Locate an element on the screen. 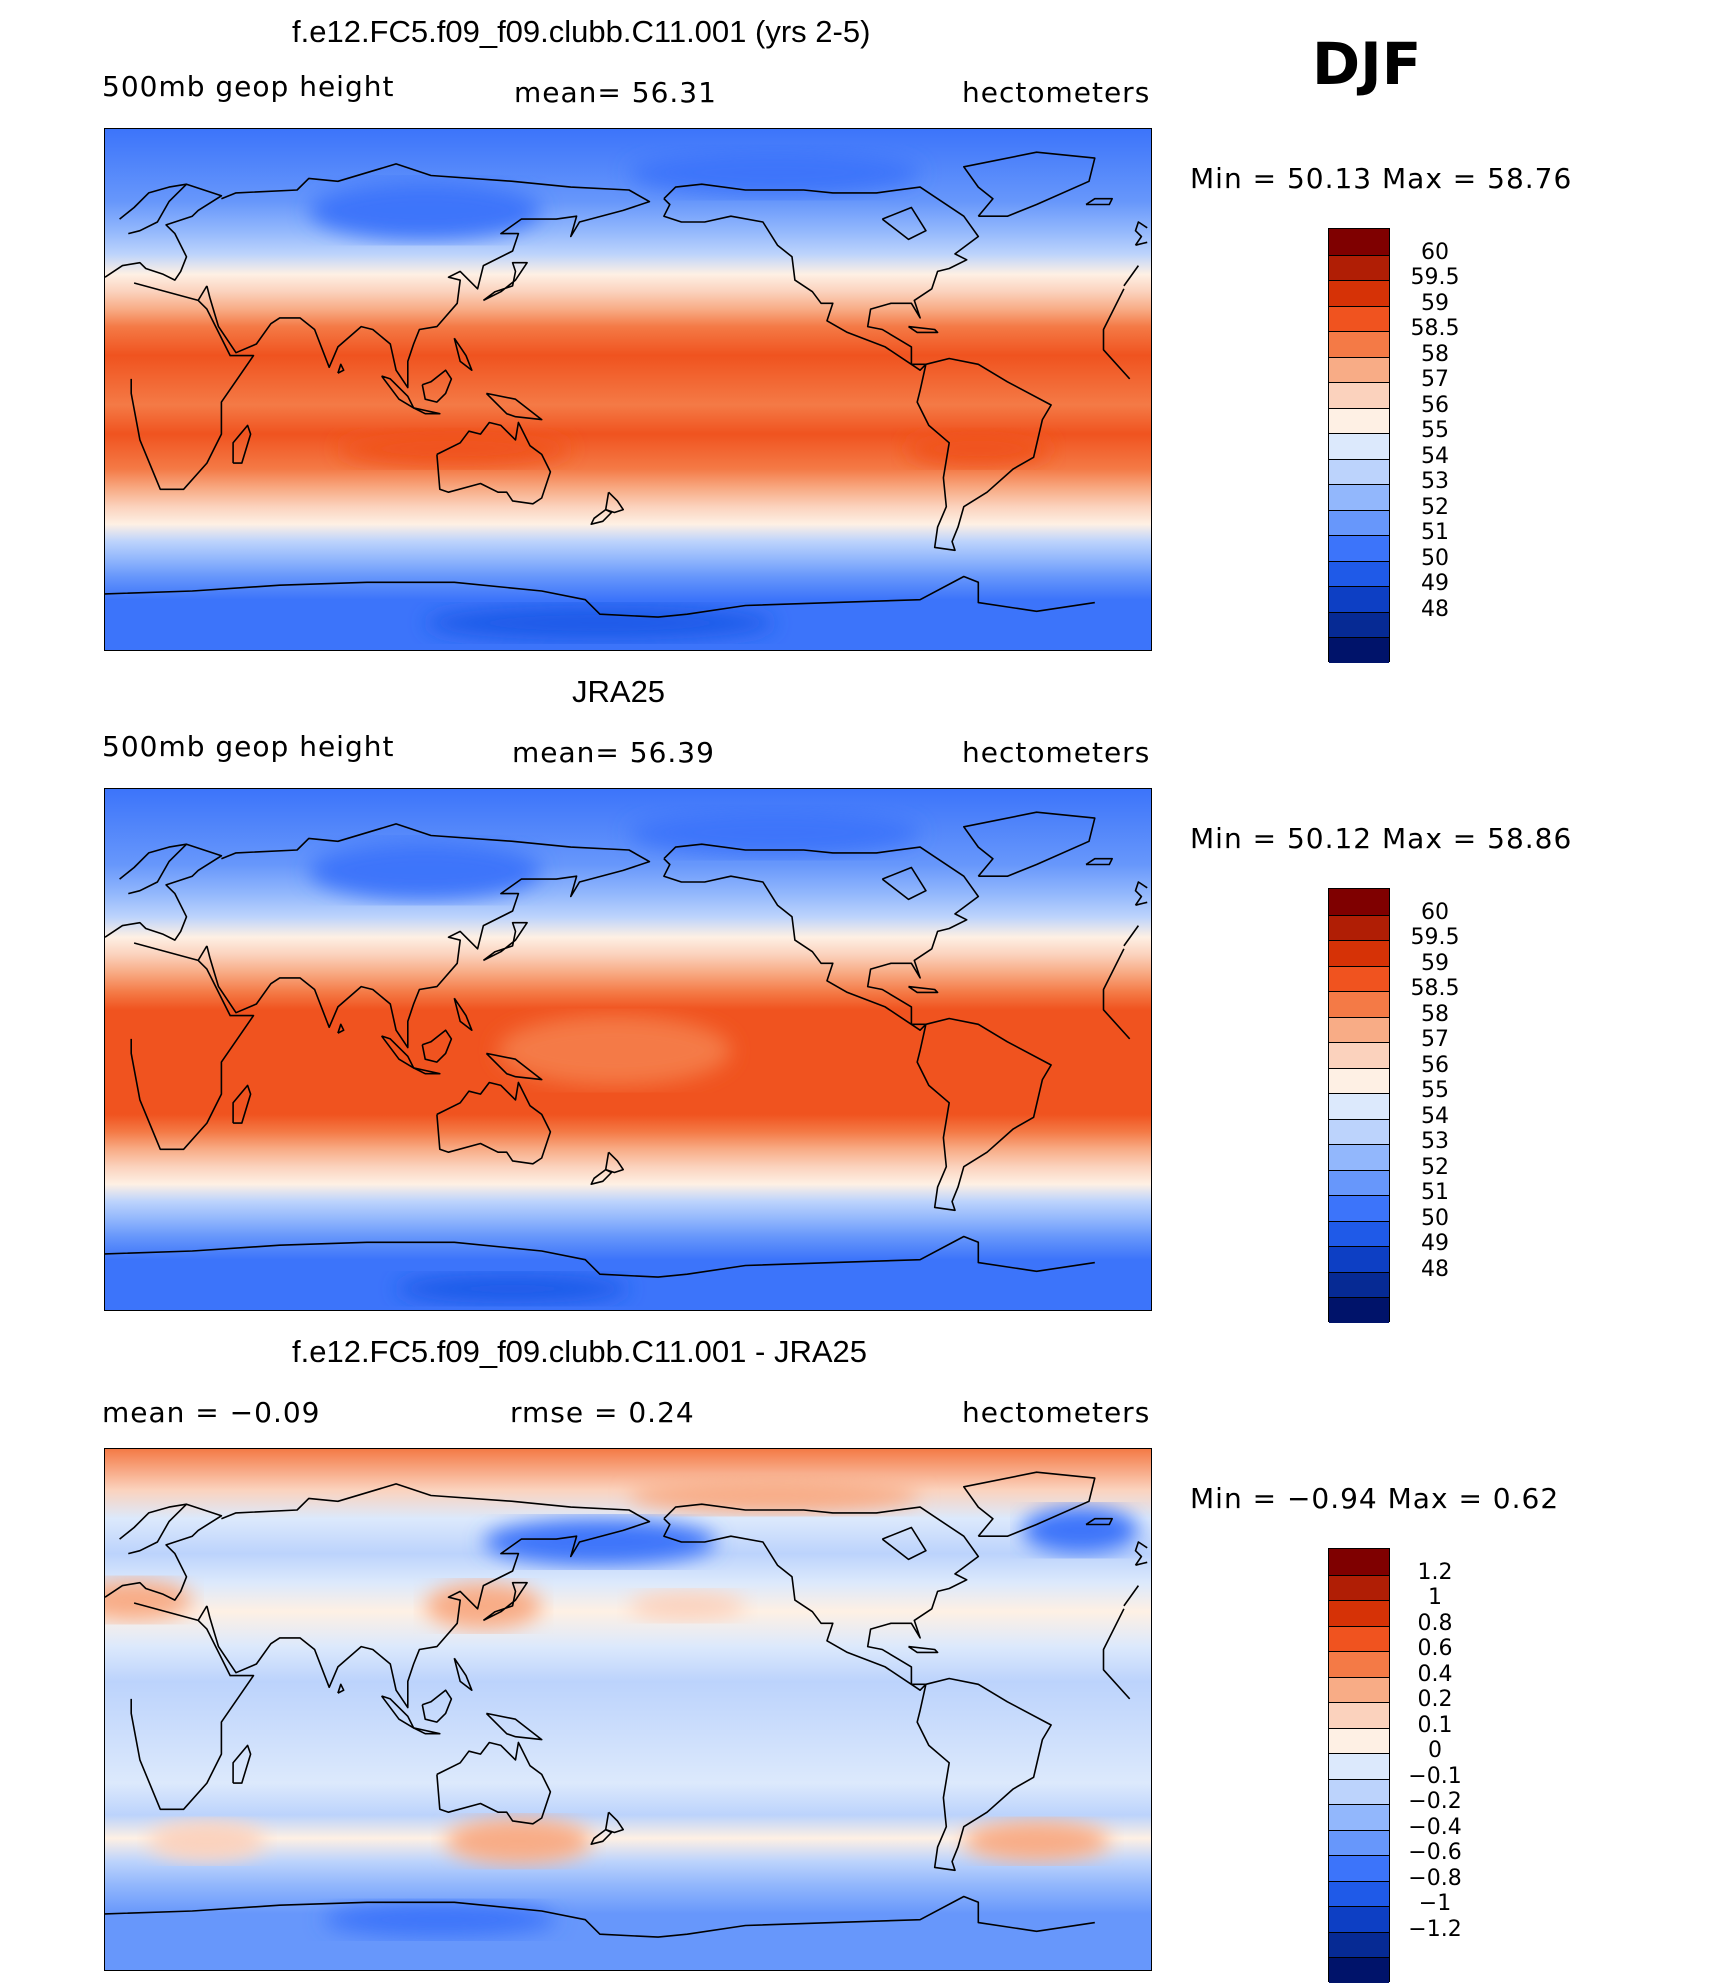 The image size is (1710, 1983). panel-3-units: hectometers is located at coordinates (1056, 1412).